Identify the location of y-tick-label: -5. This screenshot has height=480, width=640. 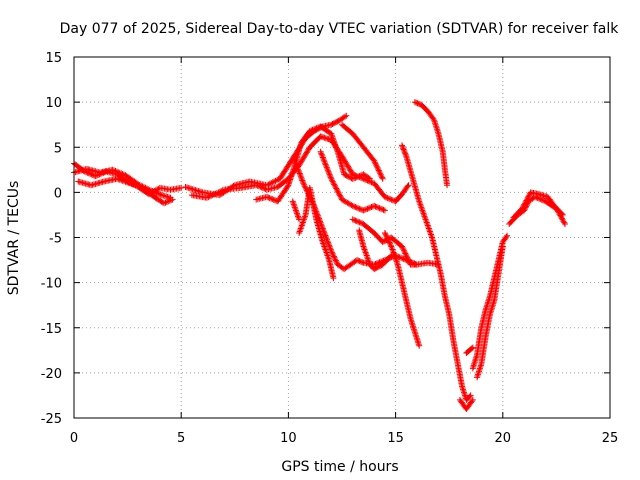
(55, 239).